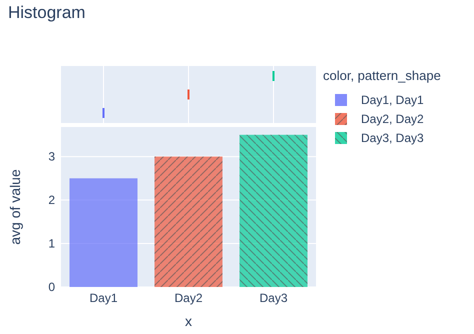 The image size is (474, 334). I want to click on legend-label: Day3, Day3, so click(392, 138).